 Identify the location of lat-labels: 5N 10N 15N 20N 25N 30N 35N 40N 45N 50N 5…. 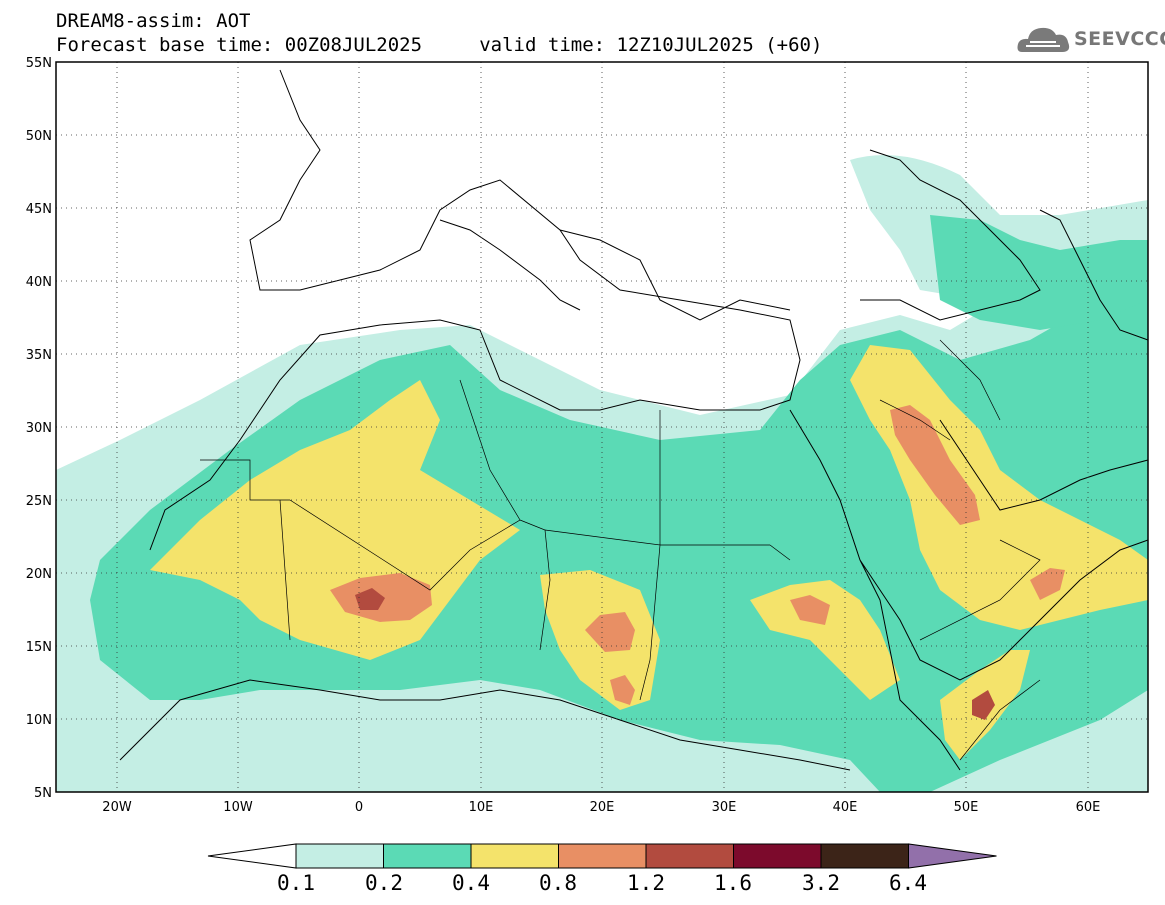
(39, 428).